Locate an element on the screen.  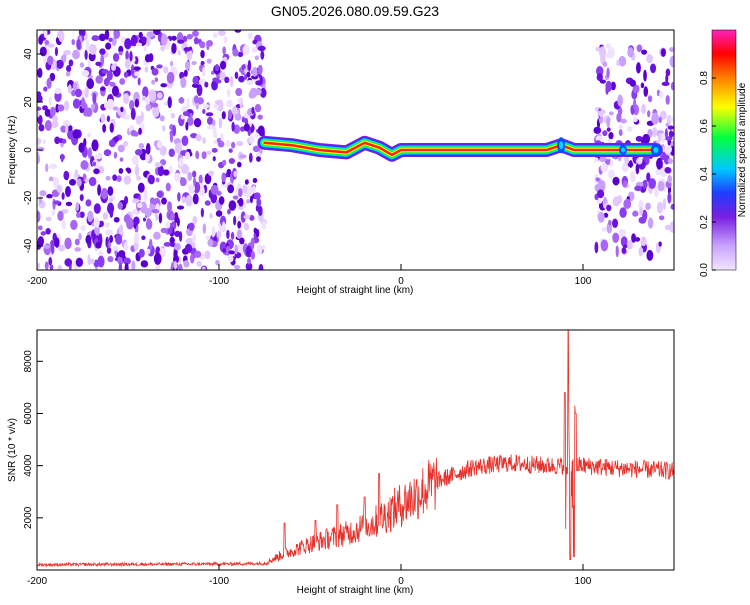
snr-y-ticks: 2000 4000 6000 8000 is located at coordinates (33, 439).